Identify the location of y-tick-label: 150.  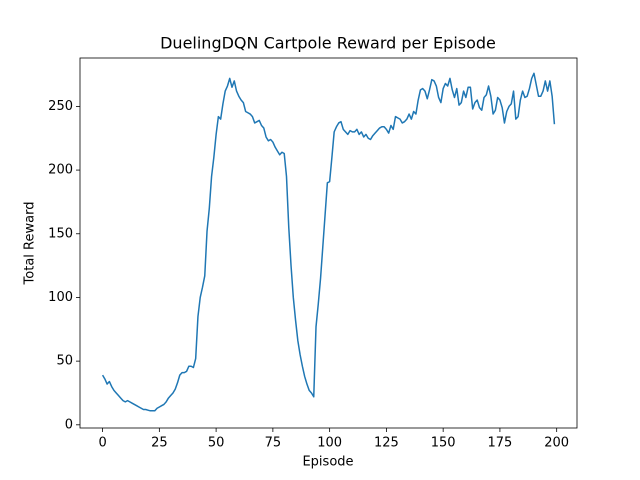
(60, 233).